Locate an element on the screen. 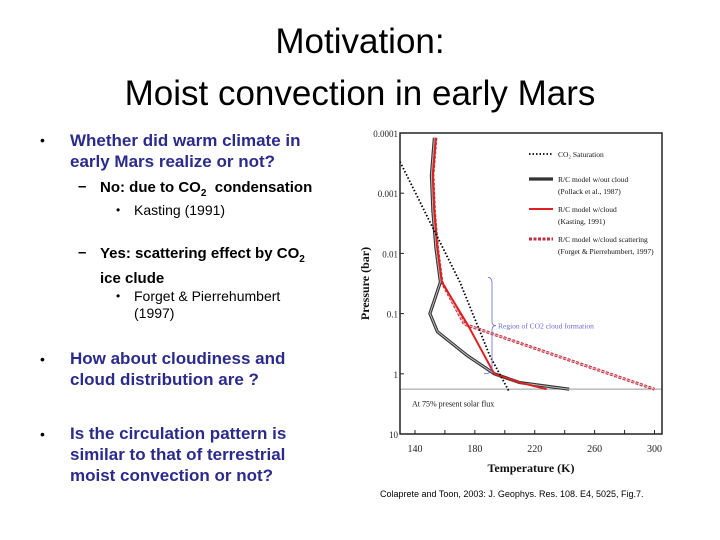 Image resolution: width=720 pixels, height=540 pixels. y-tick-label: 0.0001 is located at coordinates (385, 134).